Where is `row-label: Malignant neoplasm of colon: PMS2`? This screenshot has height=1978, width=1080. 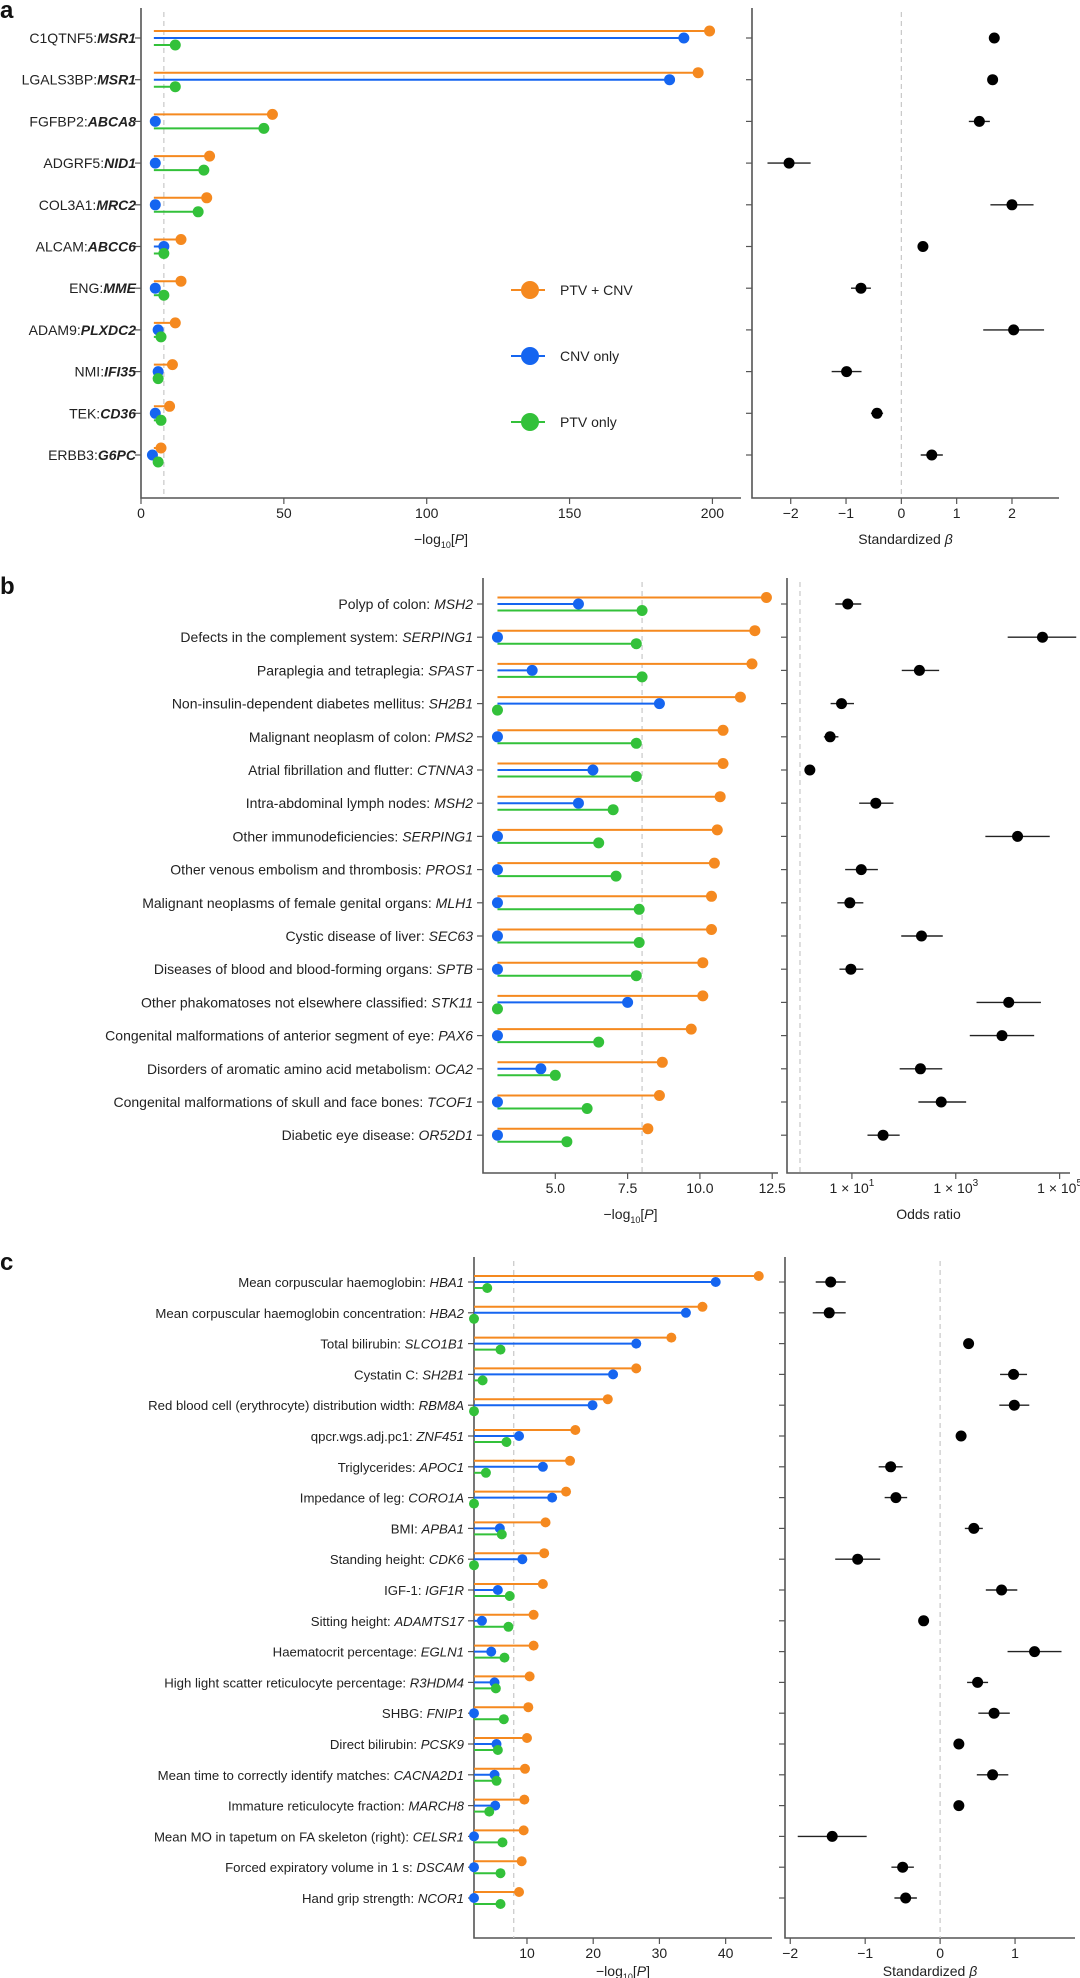 row-label: Malignant neoplasm of colon: PMS2 is located at coordinates (361, 737).